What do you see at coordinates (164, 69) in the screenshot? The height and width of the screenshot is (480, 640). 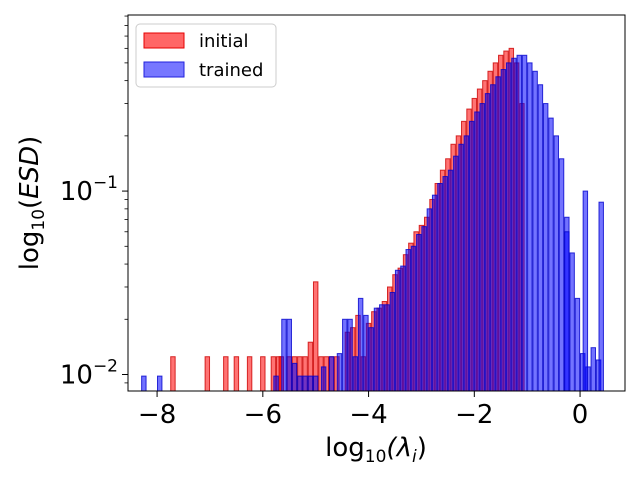 I see `legend-swatch-trained` at bounding box center [164, 69].